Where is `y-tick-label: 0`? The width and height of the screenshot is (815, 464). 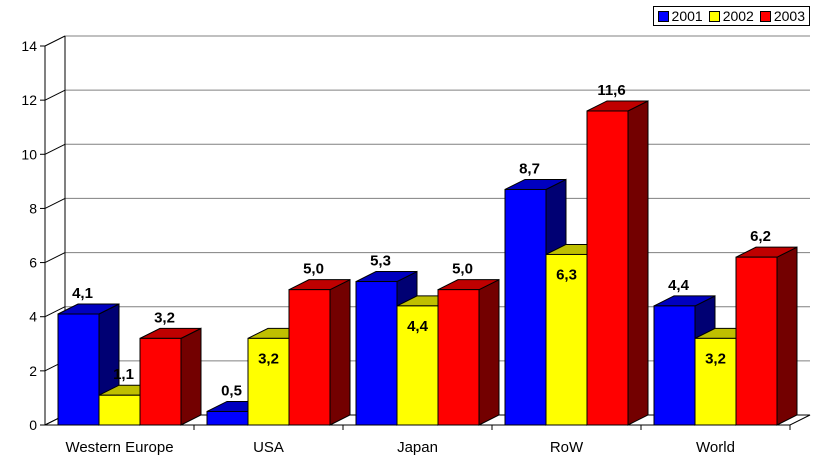
y-tick-label: 0 is located at coordinates (33, 425).